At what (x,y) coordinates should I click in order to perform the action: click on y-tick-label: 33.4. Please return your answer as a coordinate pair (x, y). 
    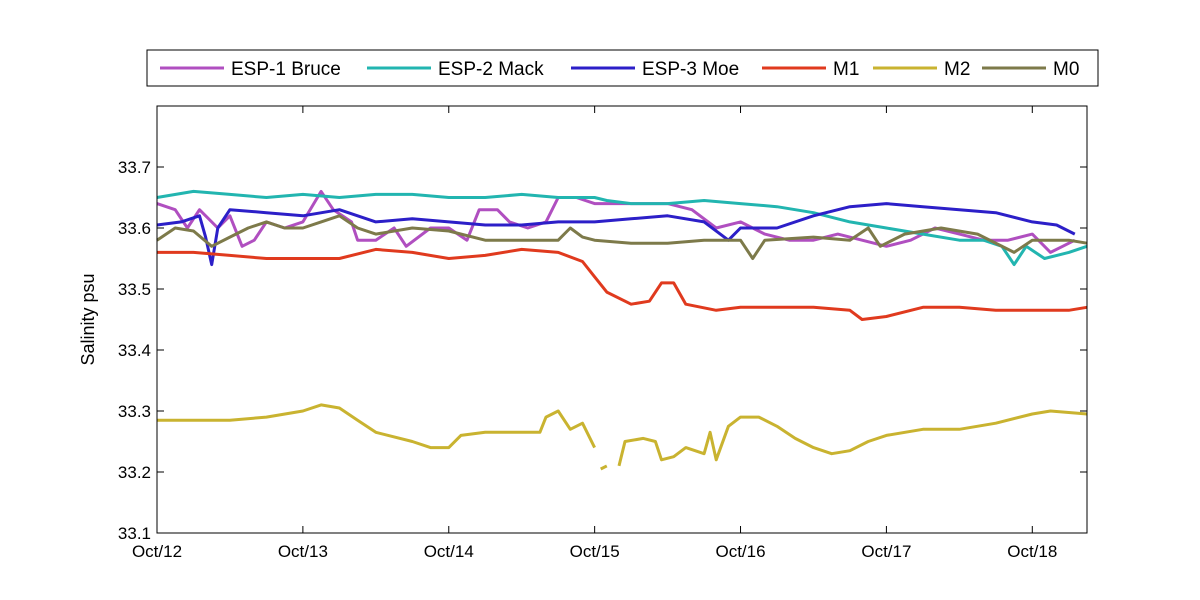
    Looking at the image, I should click on (134, 350).